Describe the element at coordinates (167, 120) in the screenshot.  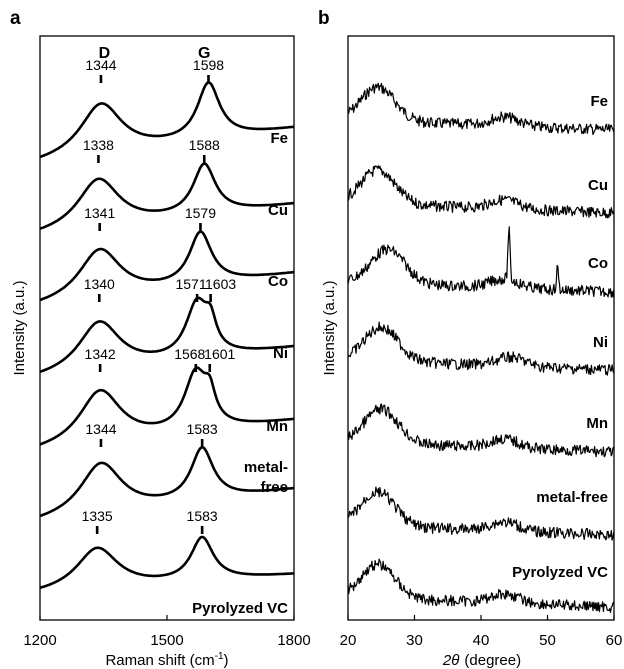
I see `raman-trace-fe` at that location.